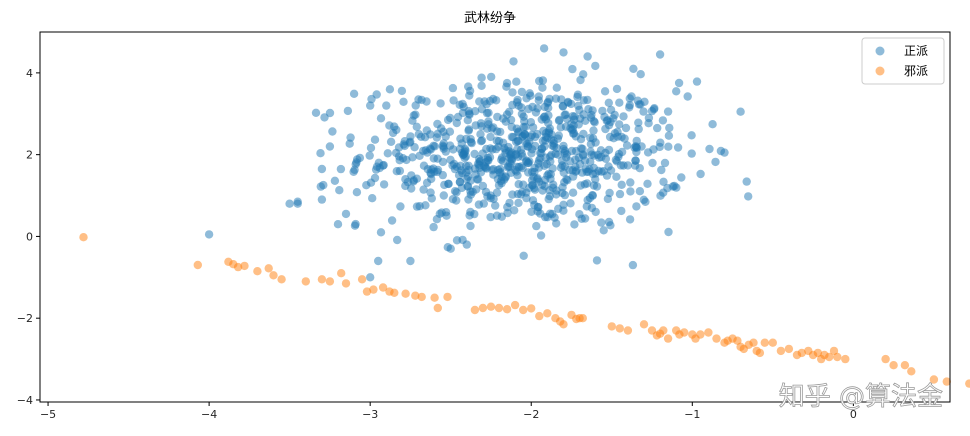 The height and width of the screenshot is (436, 970). Describe the element at coordinates (531, 414) in the screenshot. I see `x-tick-label: −2` at that location.